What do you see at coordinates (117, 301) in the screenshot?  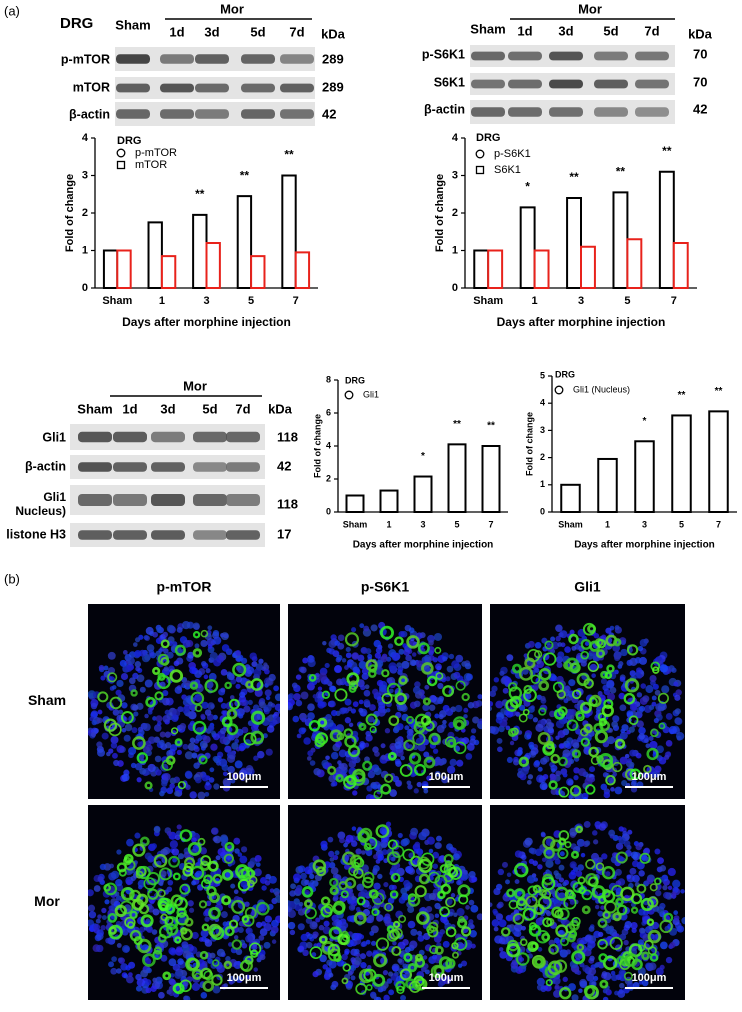 I see `x-tick-label: Sham` at bounding box center [117, 301].